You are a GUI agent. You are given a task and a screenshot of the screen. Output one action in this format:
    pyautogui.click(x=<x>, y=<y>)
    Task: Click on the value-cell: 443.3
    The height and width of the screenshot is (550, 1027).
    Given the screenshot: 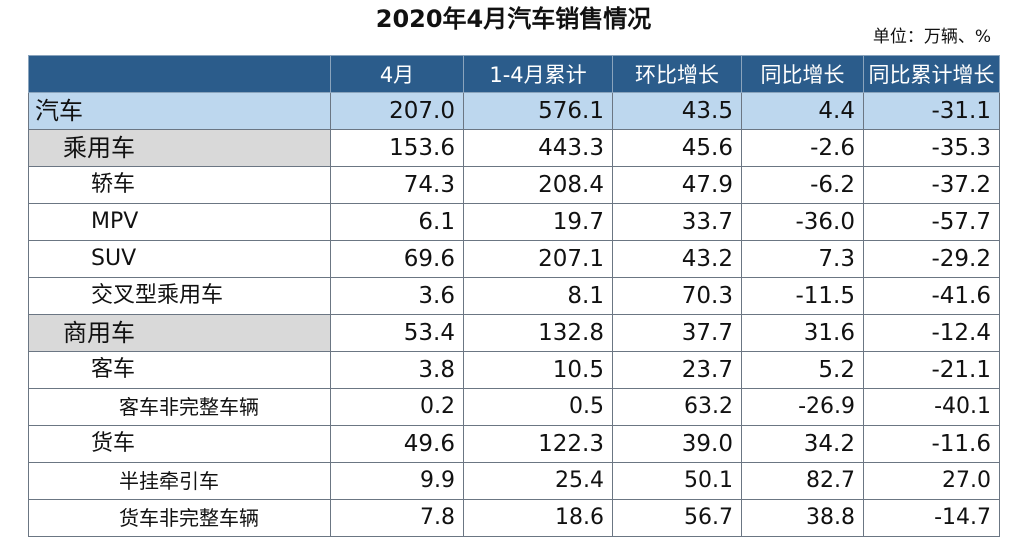 What is the action you would take?
    pyautogui.click(x=538, y=148)
    